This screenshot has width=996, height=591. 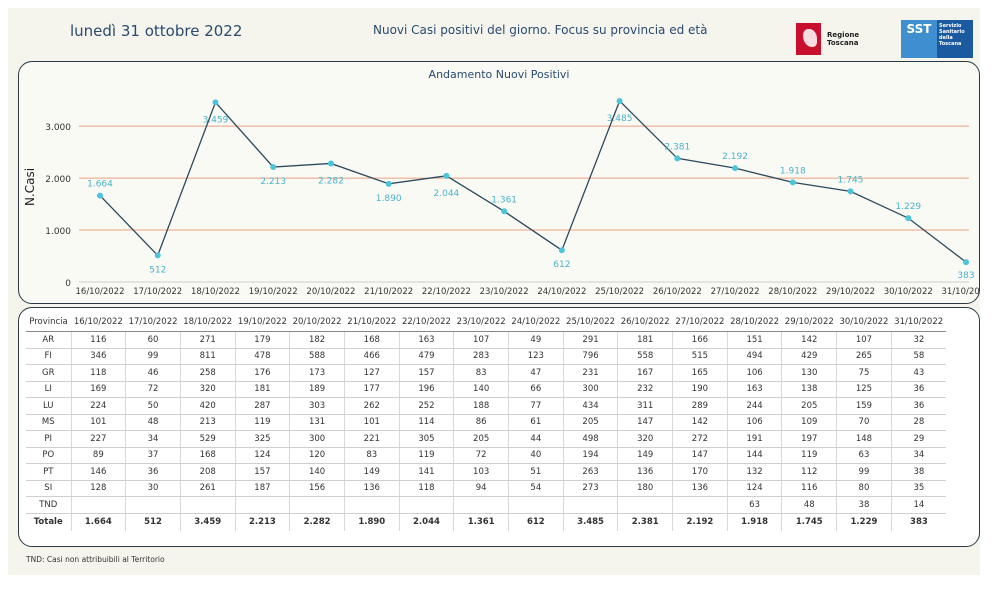 What do you see at coordinates (317, 422) in the screenshot?
I see `table-cell: 131` at bounding box center [317, 422].